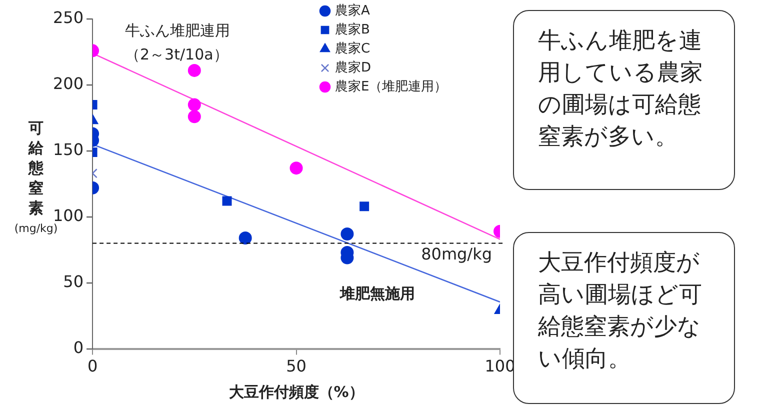 The height and width of the screenshot is (410, 765). Describe the element at coordinates (68, 150) in the screenshot. I see `y-tick-label: 150` at that location.